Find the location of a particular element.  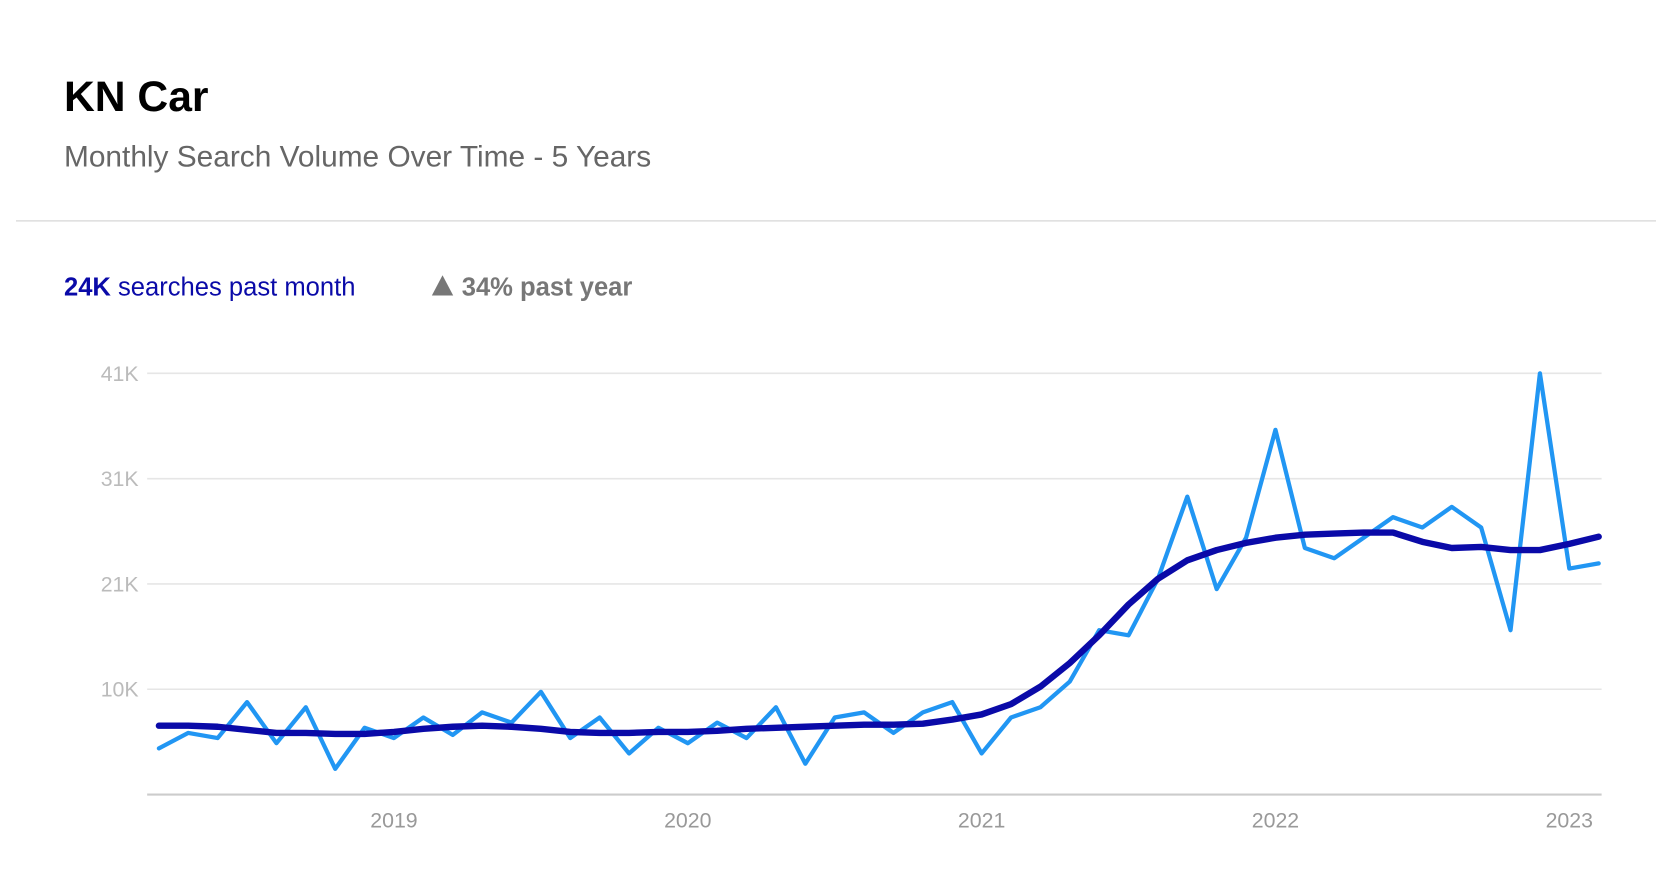

month-text: searches past month is located at coordinates (236, 288).